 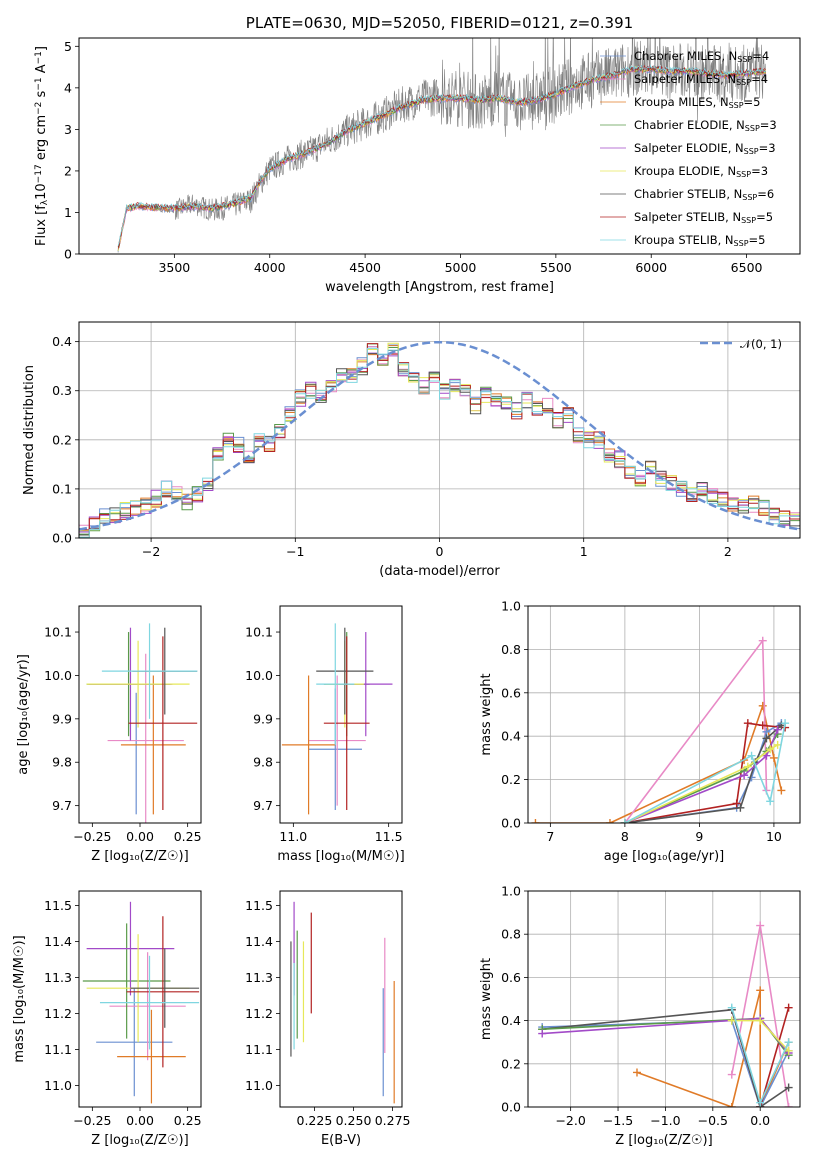 What do you see at coordinates (461, 267) in the screenshot?
I see `x-tick-label: 5000` at bounding box center [461, 267].